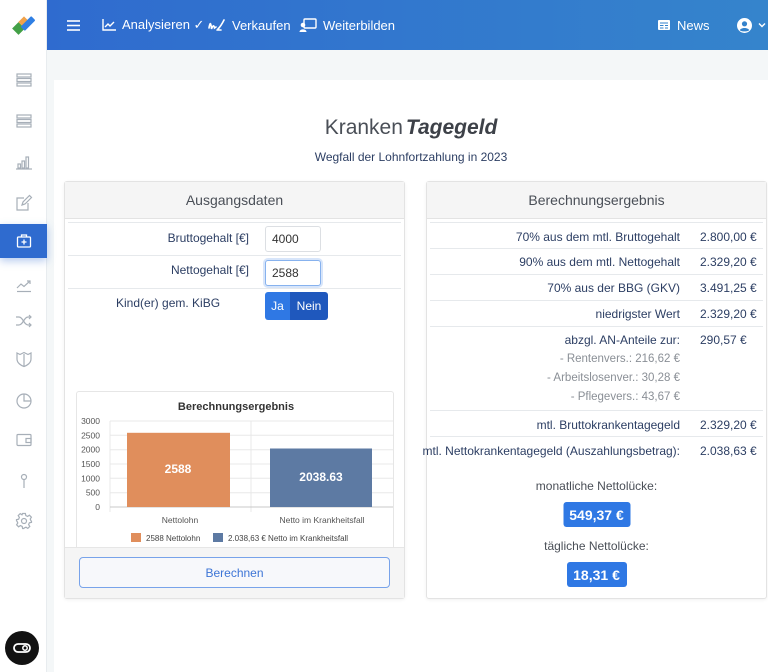 This screenshot has height=672, width=768. I want to click on signature-icon, so click(216, 25).